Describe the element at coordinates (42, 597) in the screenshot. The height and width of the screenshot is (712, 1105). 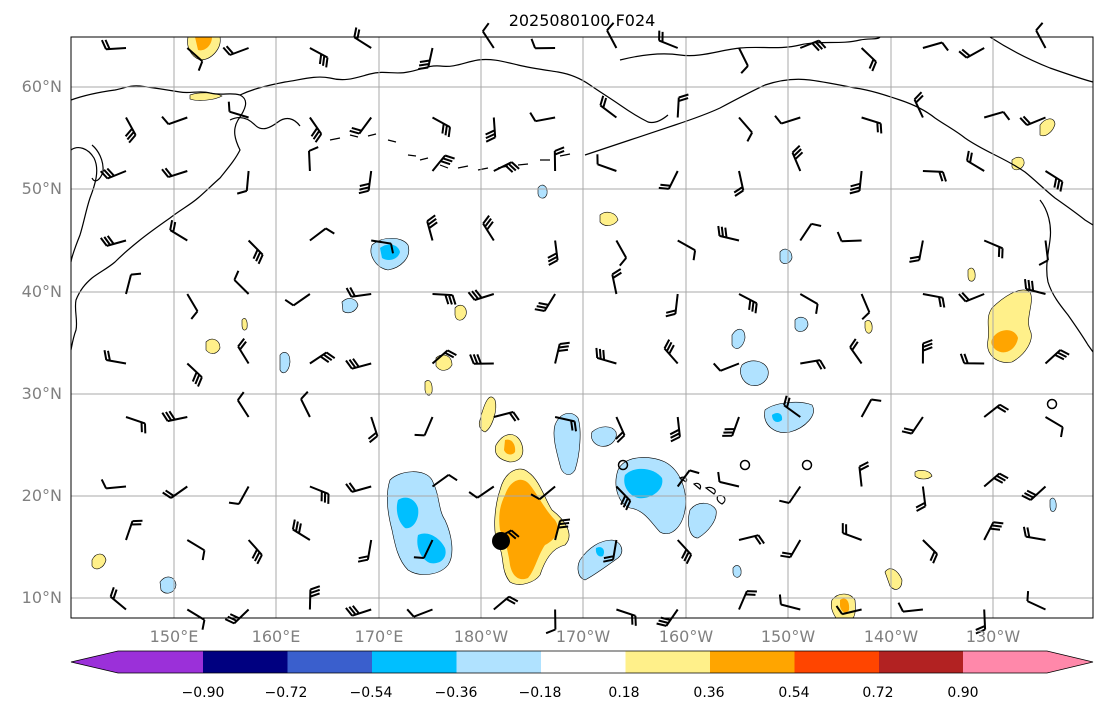
I see `lat-label: 10°N` at that location.